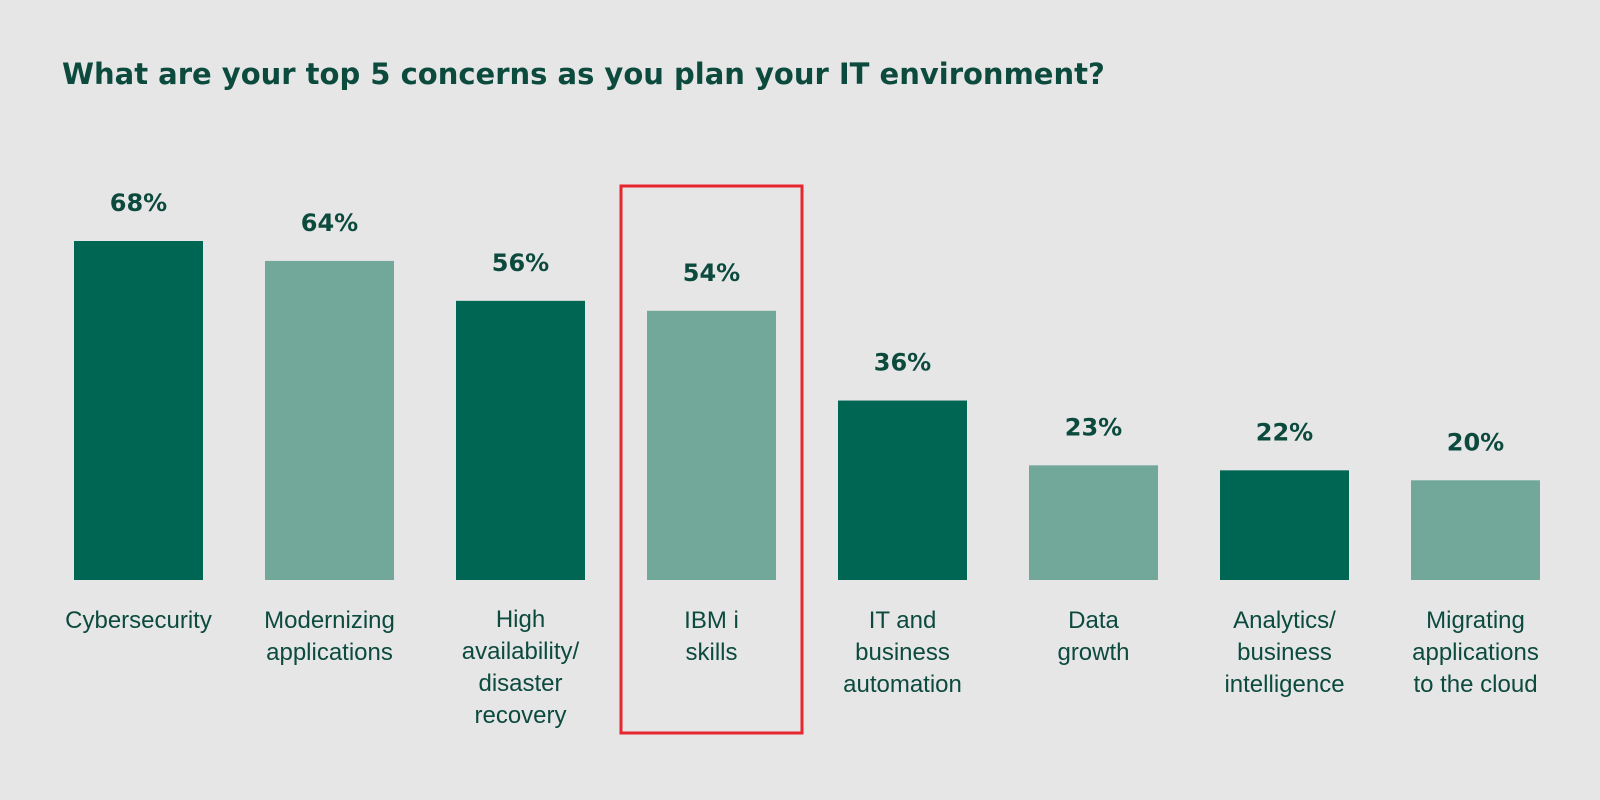 Image resolution: width=1600 pixels, height=800 pixels. I want to click on category-label-migrating-applications-to-the-cloud: applications, so click(1475, 652).